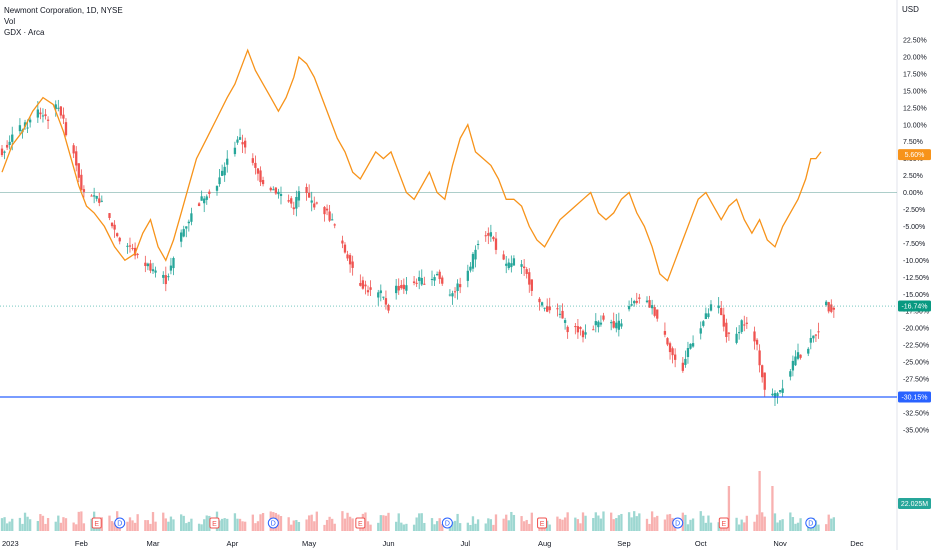 The height and width of the screenshot is (550, 932). I want to click on y-tick-label: 20.00%, so click(915, 57).